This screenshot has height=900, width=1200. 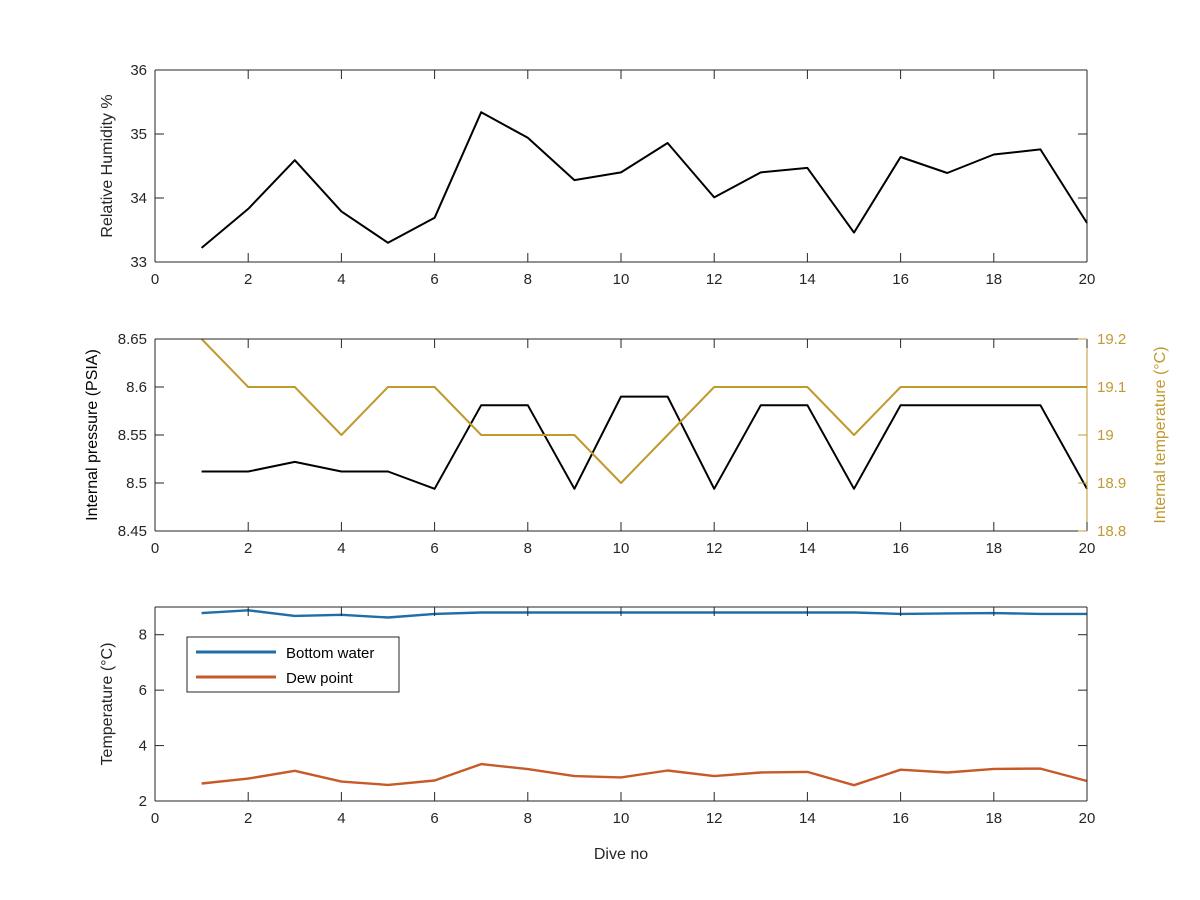 What do you see at coordinates (644, 614) in the screenshot?
I see `series-line-bottom-water` at bounding box center [644, 614].